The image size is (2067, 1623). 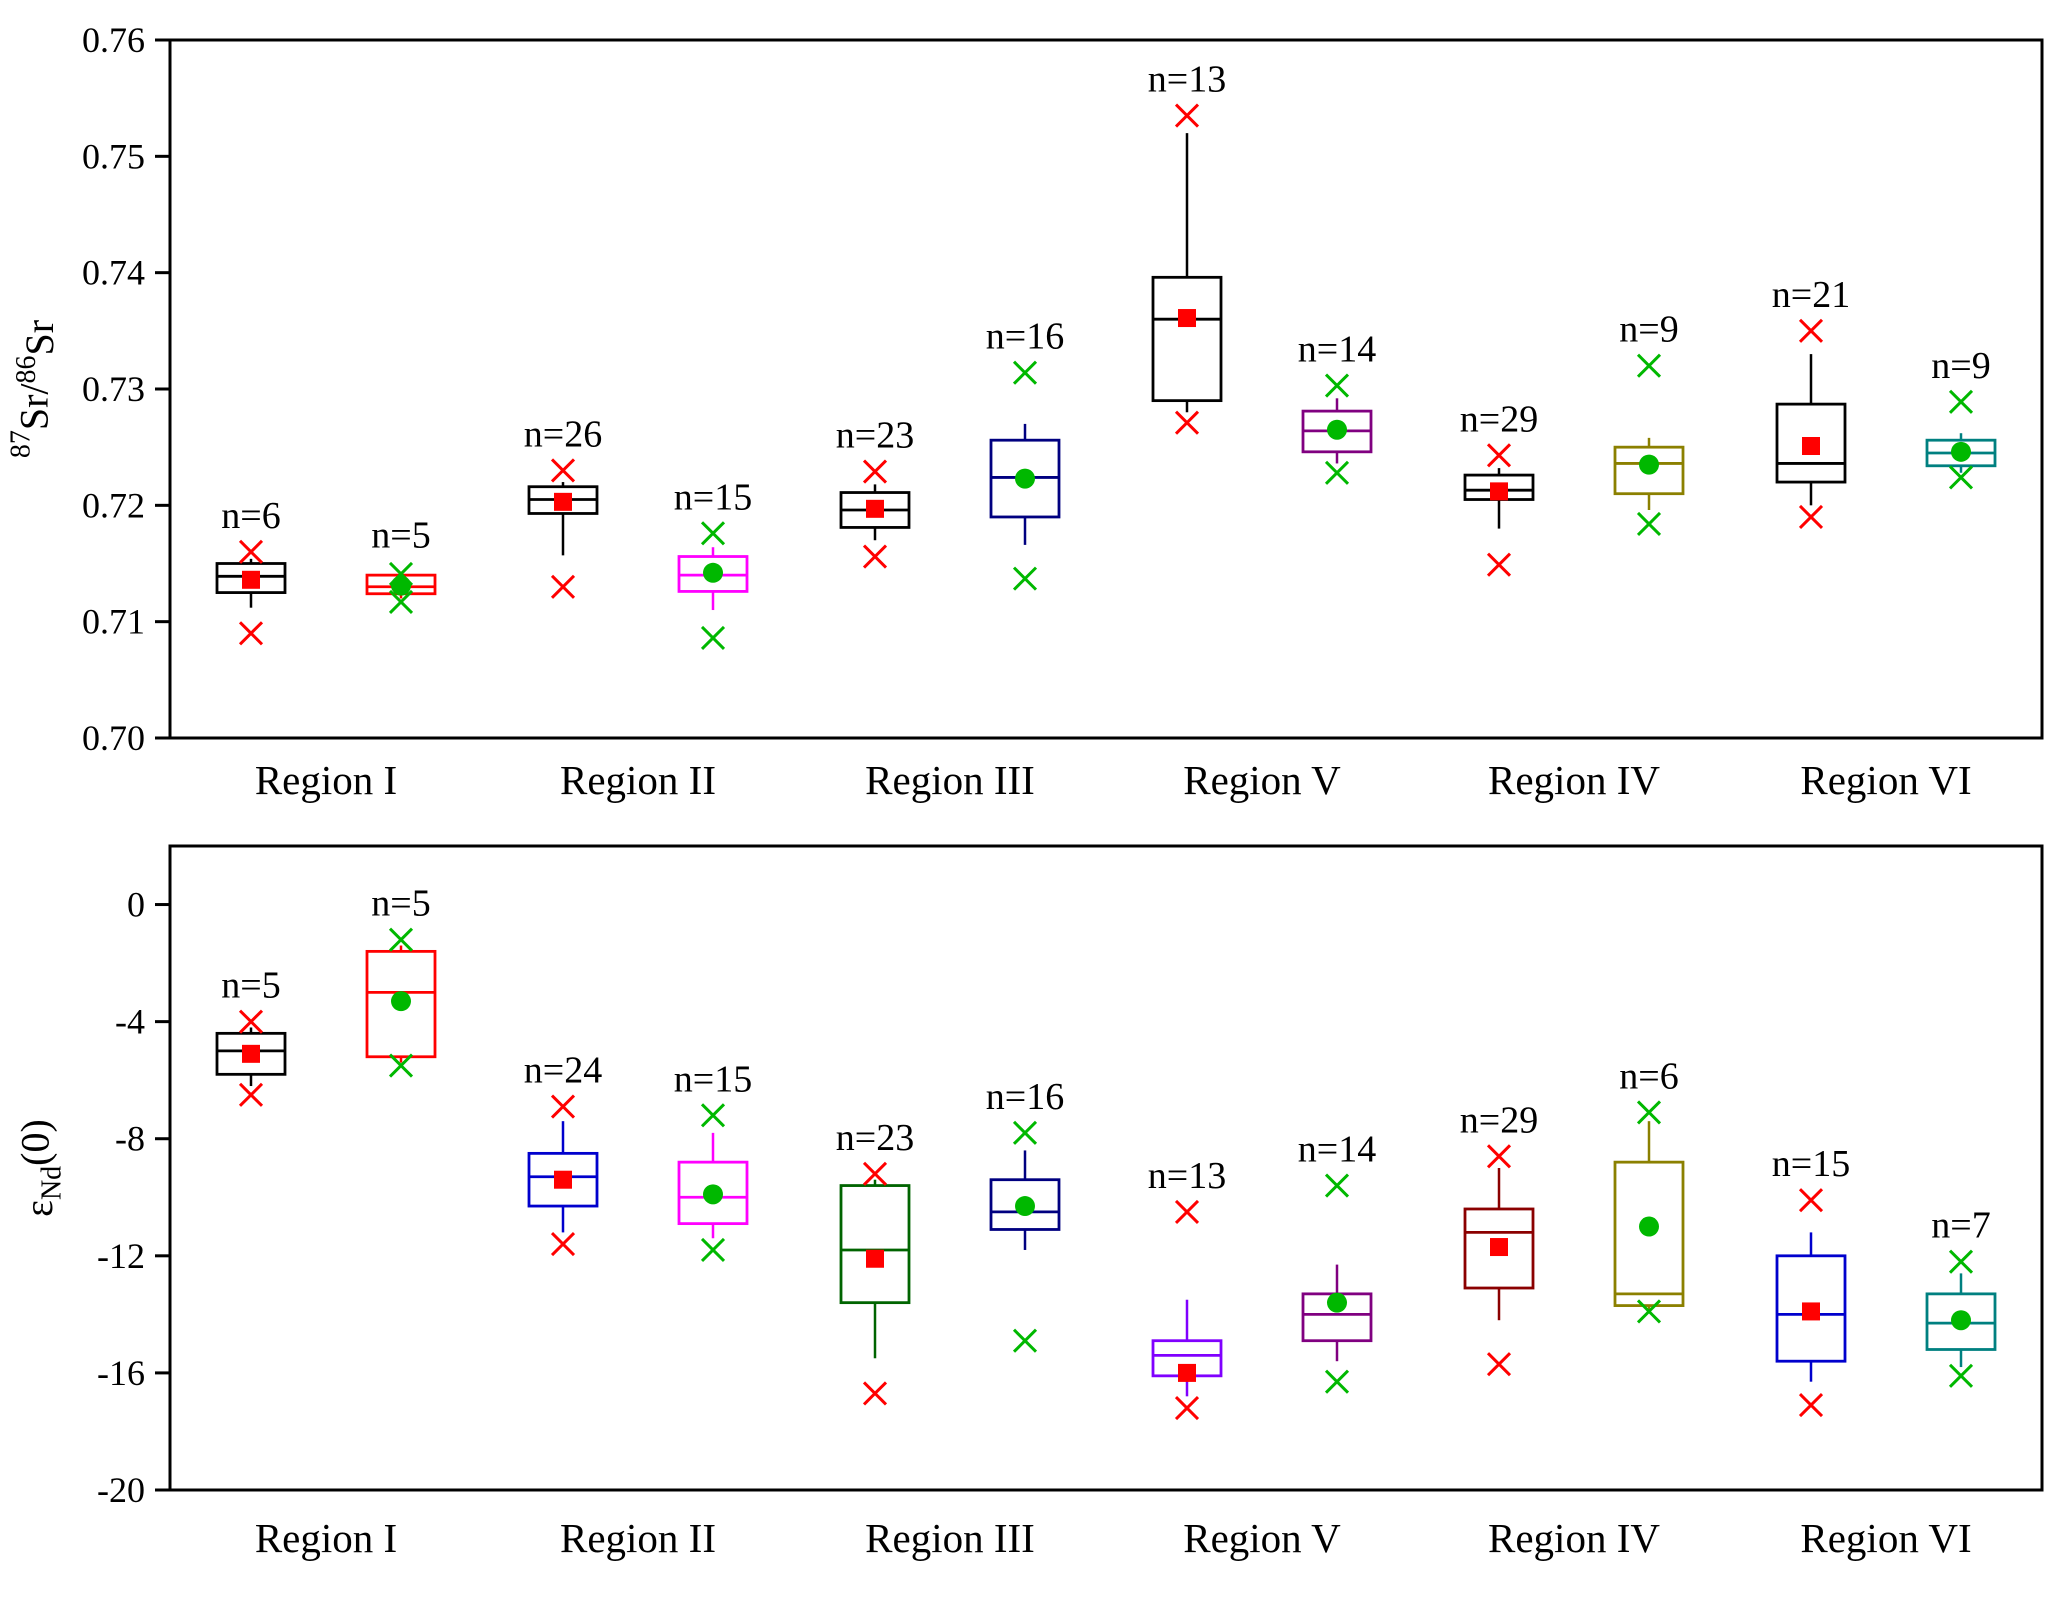 I want to click on boxplot-region-vi-series2, so click(x=1961, y=1318).